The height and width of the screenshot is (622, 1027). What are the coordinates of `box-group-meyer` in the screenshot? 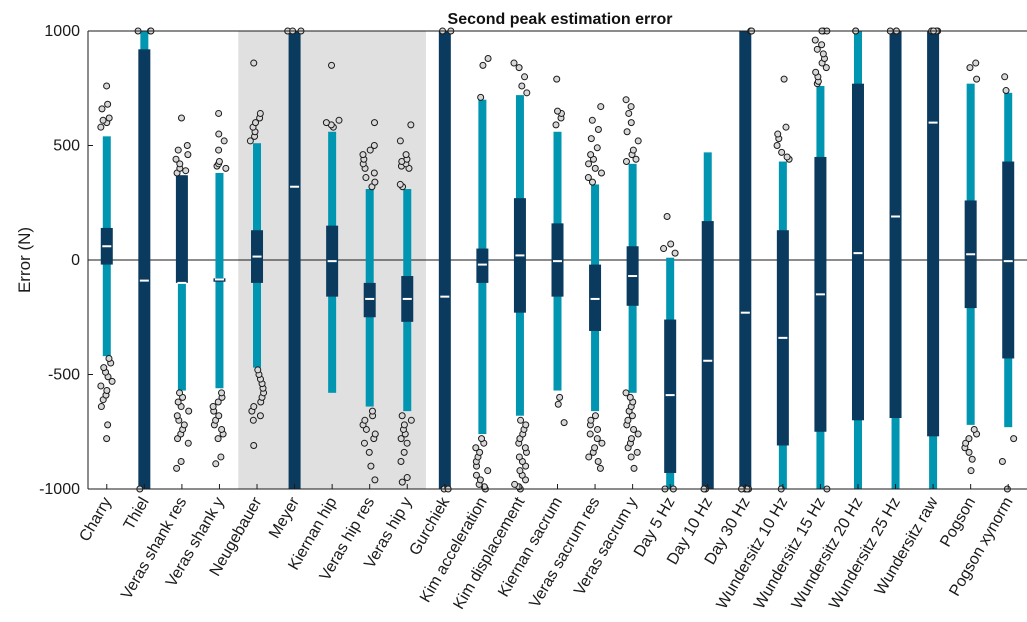 It's located at (294, 258).